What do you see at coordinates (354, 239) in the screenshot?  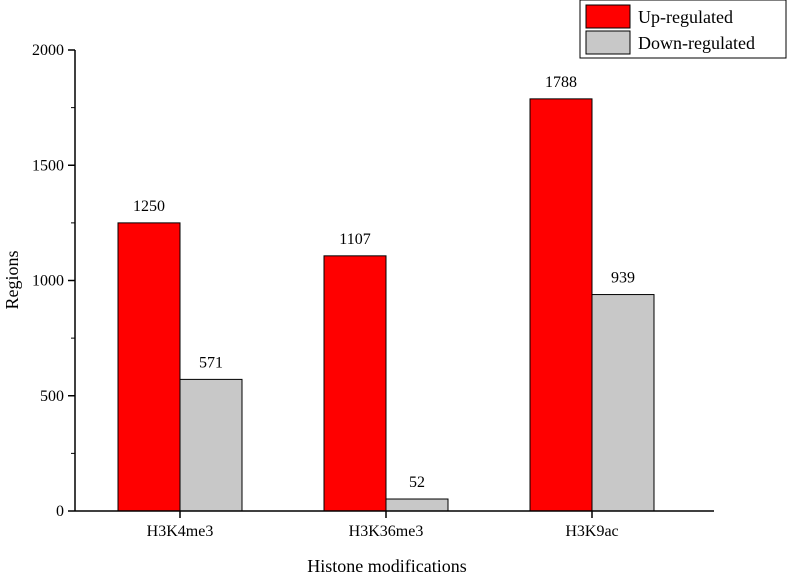 I see `value-label-up-regulated-h3k36me3: 1107` at bounding box center [354, 239].